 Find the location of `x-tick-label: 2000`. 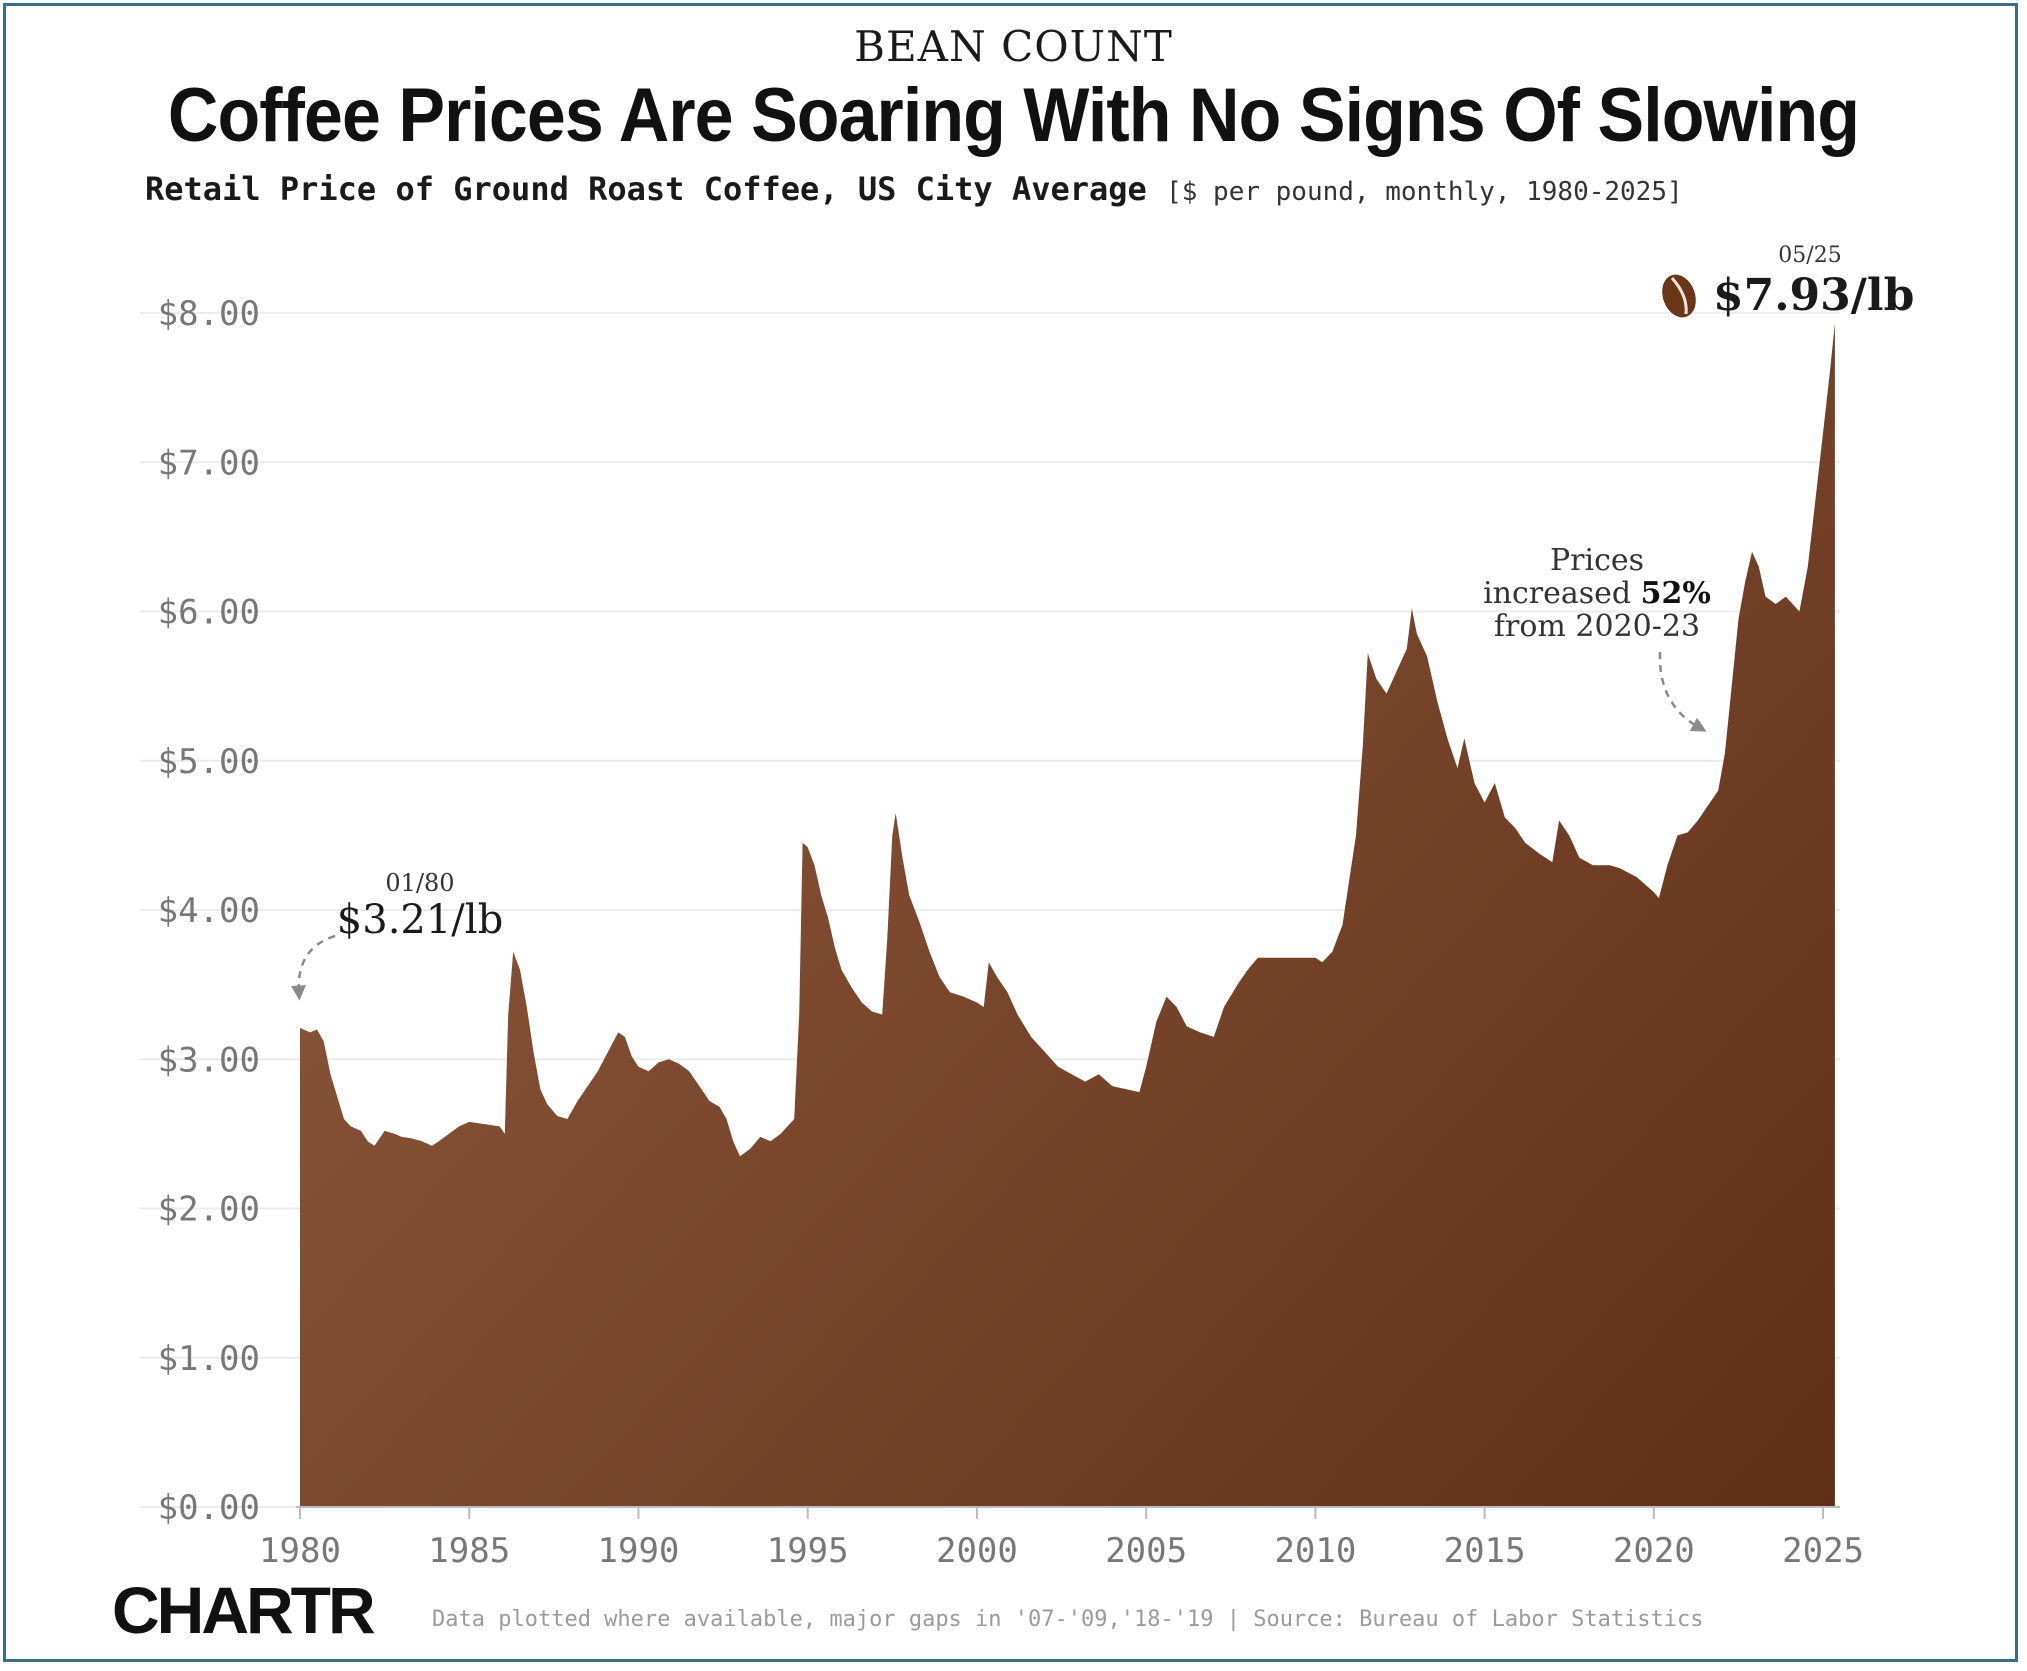

x-tick-label: 2000 is located at coordinates (977, 1551).